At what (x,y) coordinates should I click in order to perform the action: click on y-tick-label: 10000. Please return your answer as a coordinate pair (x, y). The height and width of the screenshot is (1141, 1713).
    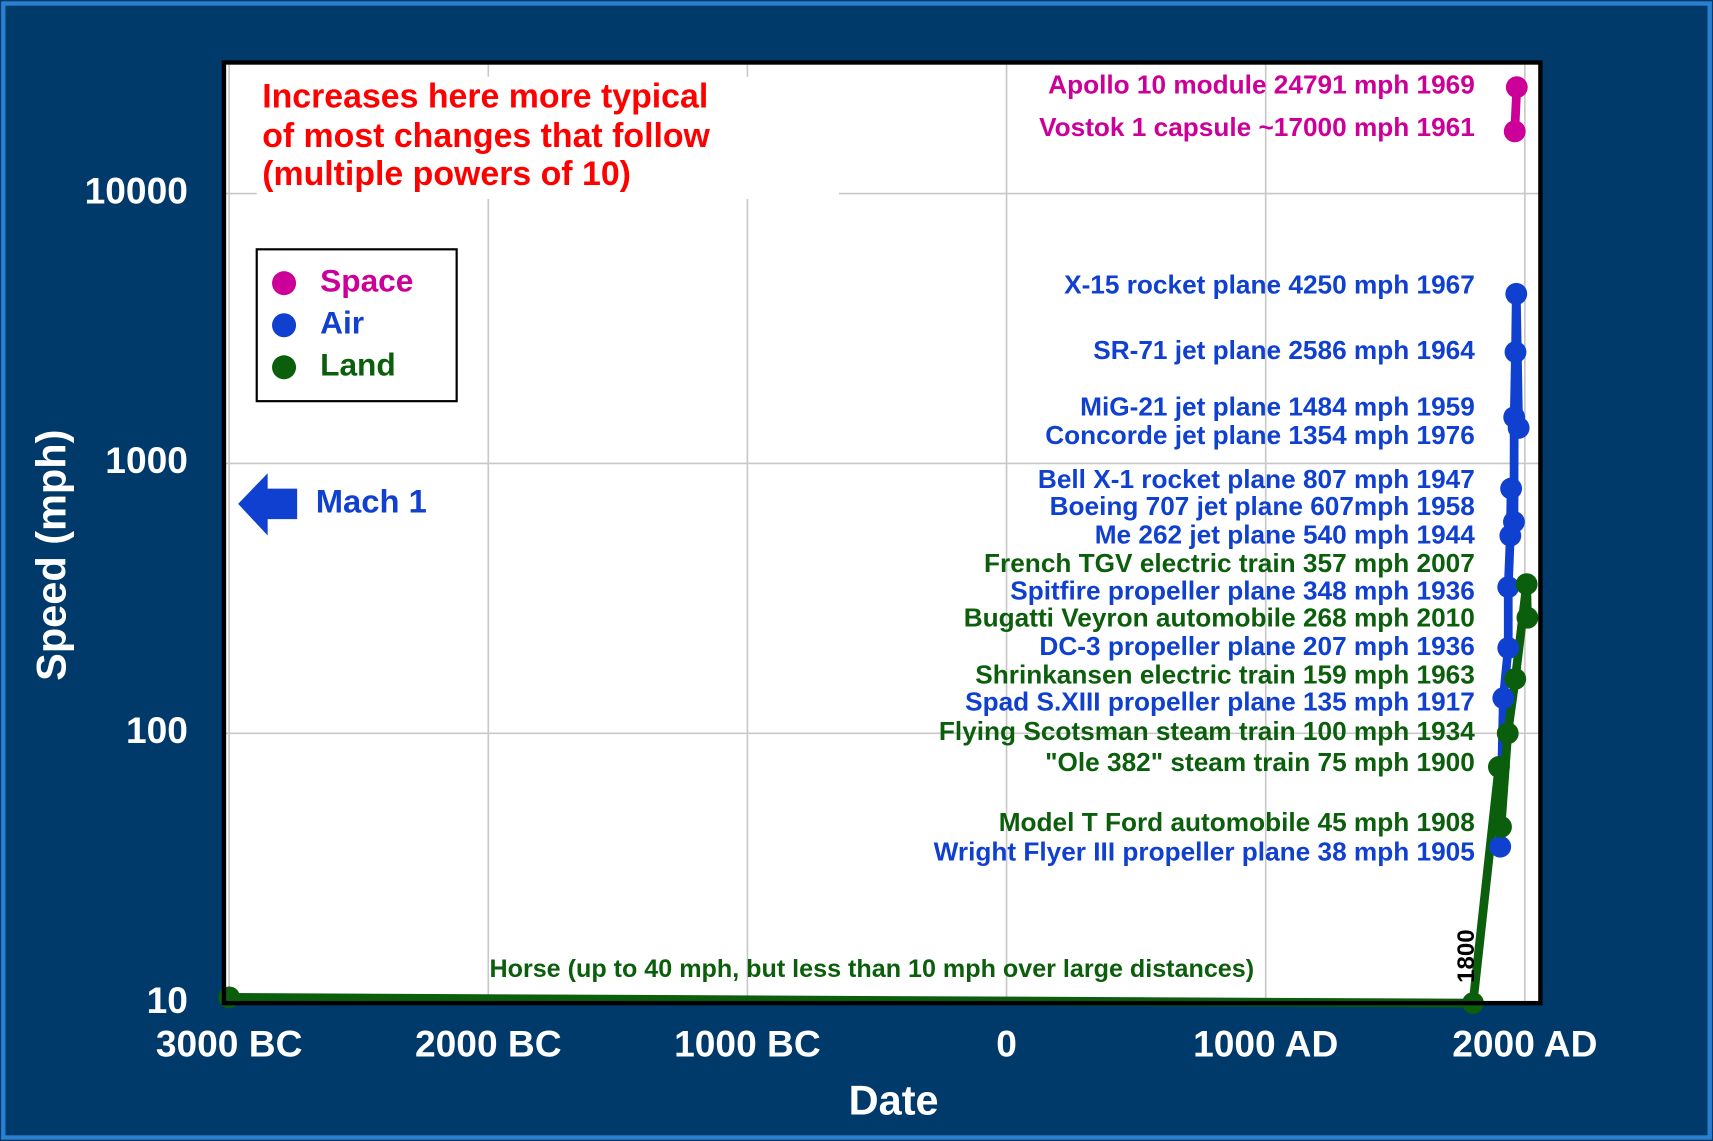
    Looking at the image, I should click on (136, 190).